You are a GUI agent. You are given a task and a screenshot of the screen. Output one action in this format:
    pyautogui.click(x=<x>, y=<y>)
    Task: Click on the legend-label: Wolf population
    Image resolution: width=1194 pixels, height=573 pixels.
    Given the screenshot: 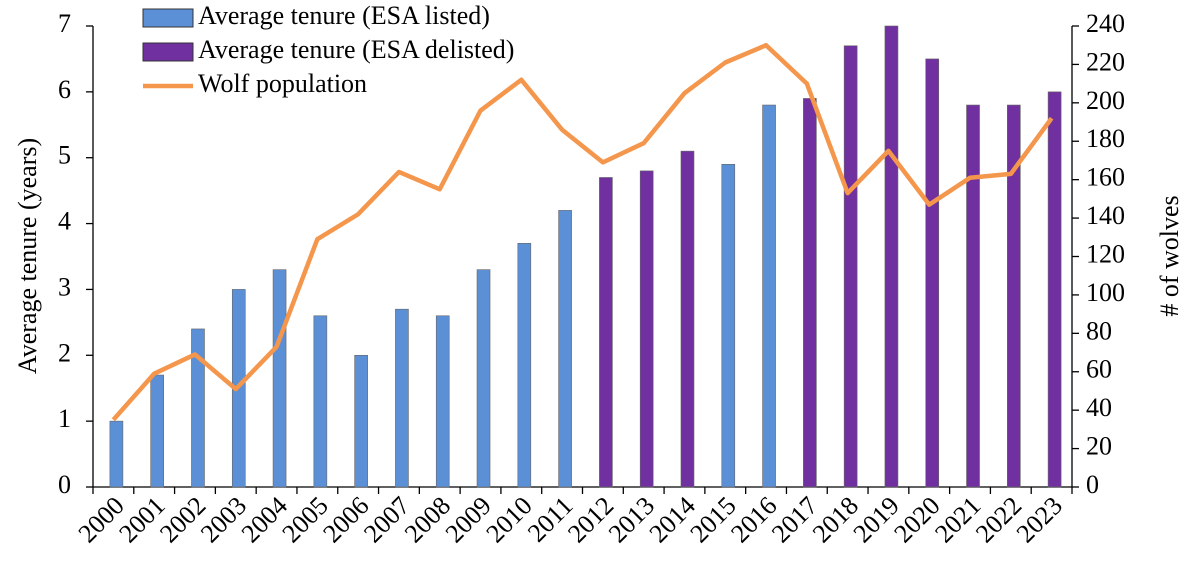 What is the action you would take?
    pyautogui.click(x=282, y=83)
    